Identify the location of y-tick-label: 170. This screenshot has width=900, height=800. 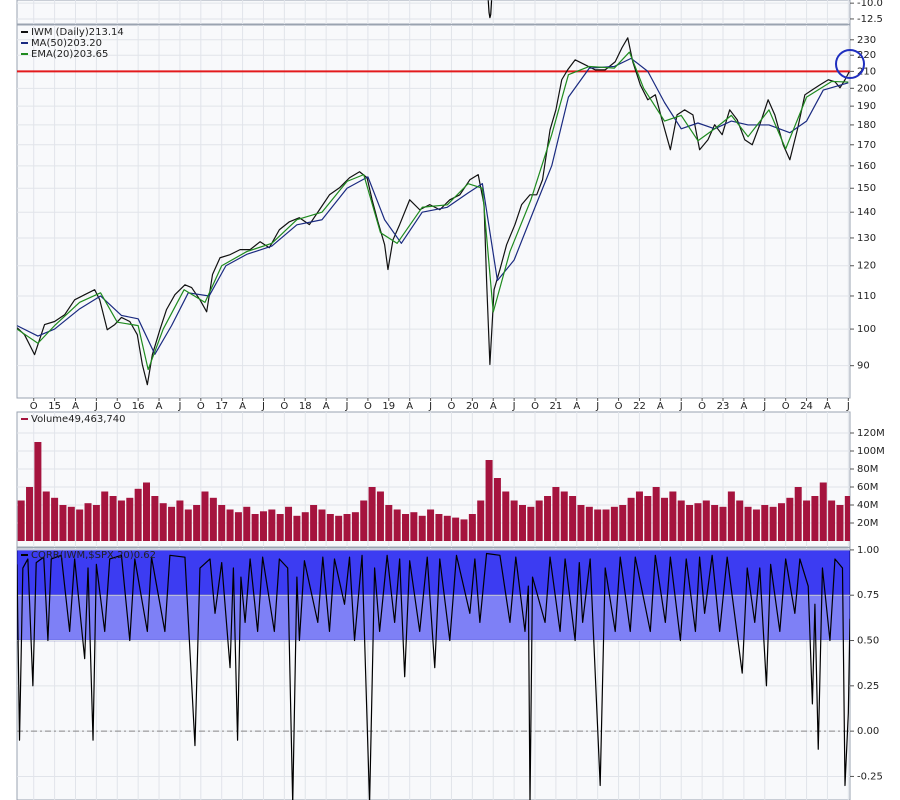
(866, 145).